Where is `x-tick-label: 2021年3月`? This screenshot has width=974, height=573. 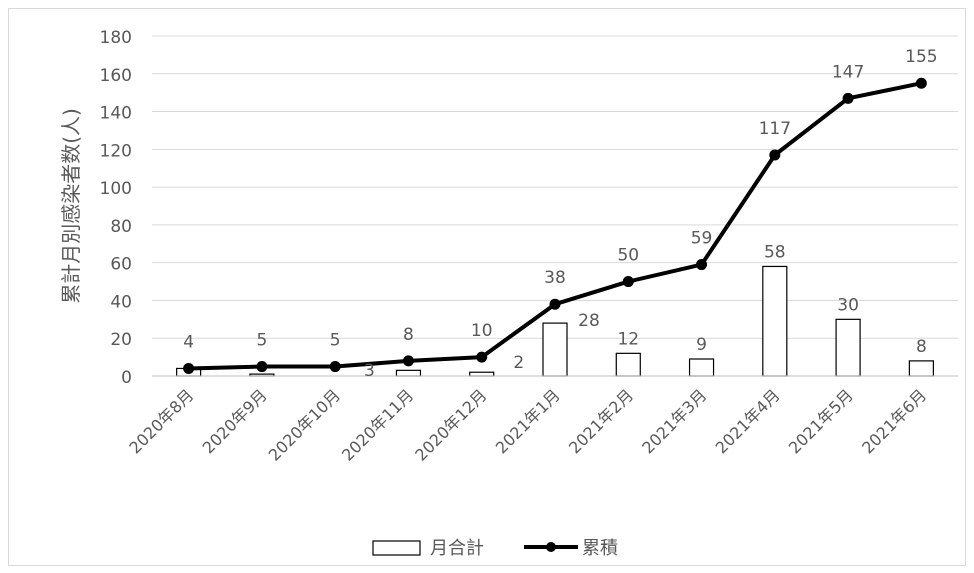
x-tick-label: 2021年3月 is located at coordinates (674, 421).